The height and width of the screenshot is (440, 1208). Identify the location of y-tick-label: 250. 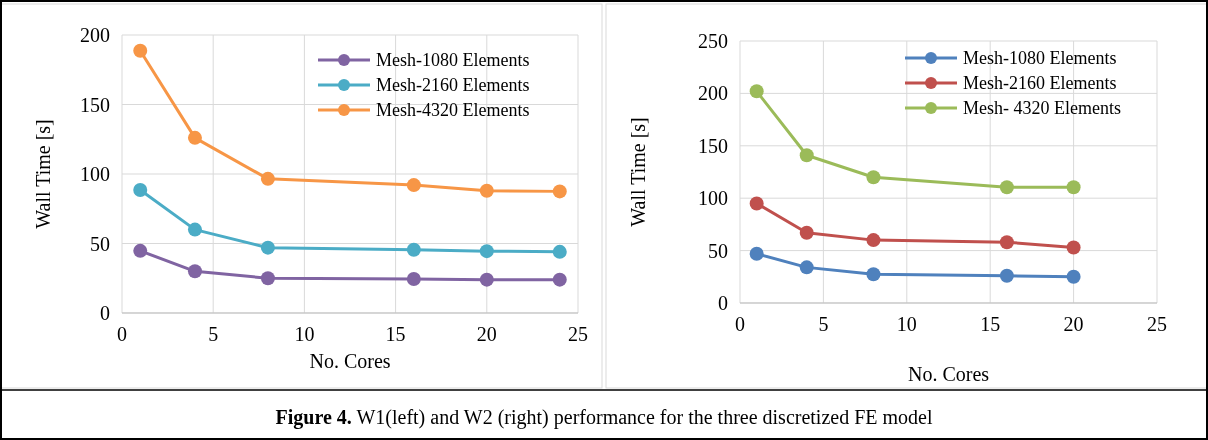
(713, 41).